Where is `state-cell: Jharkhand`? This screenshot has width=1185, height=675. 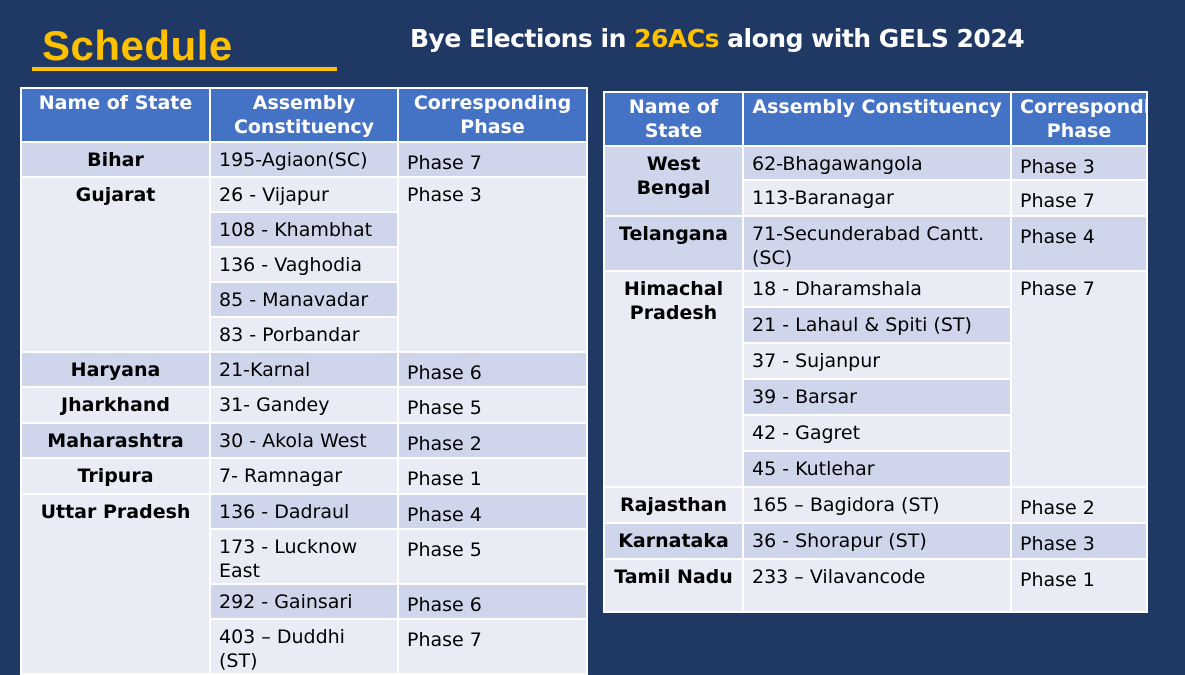
state-cell: Jharkhand is located at coordinates (115, 405).